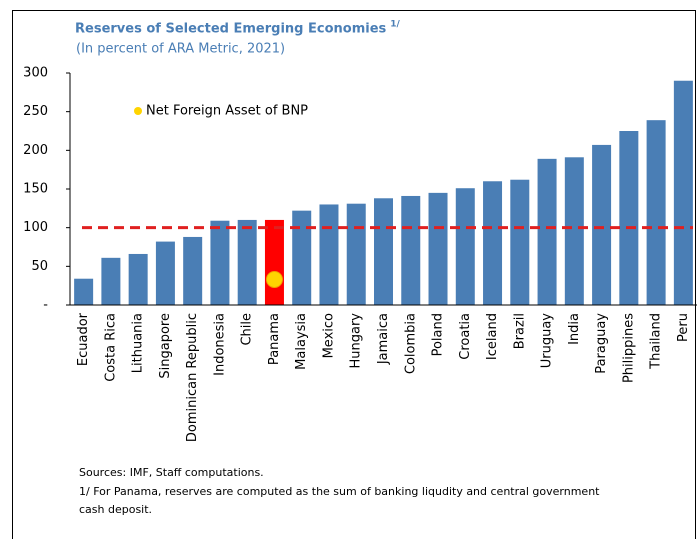  What do you see at coordinates (601, 343) in the screenshot?
I see `x-tick-label: Paraguay` at bounding box center [601, 343].